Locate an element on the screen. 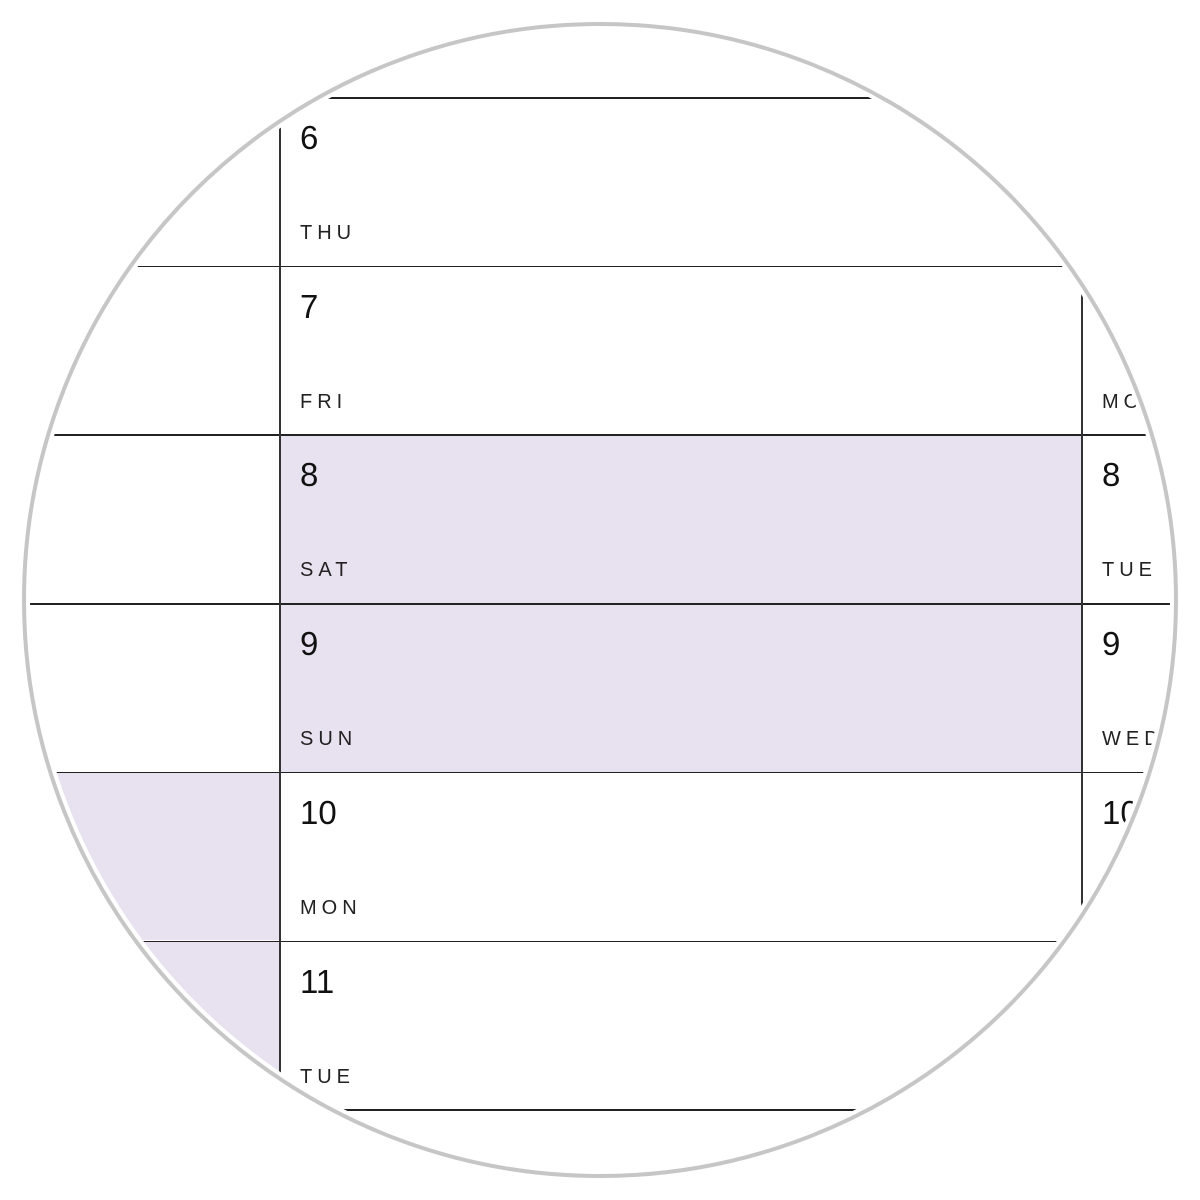 The image size is (1200, 1200). weekday-label: TUE is located at coordinates (327, 1076).